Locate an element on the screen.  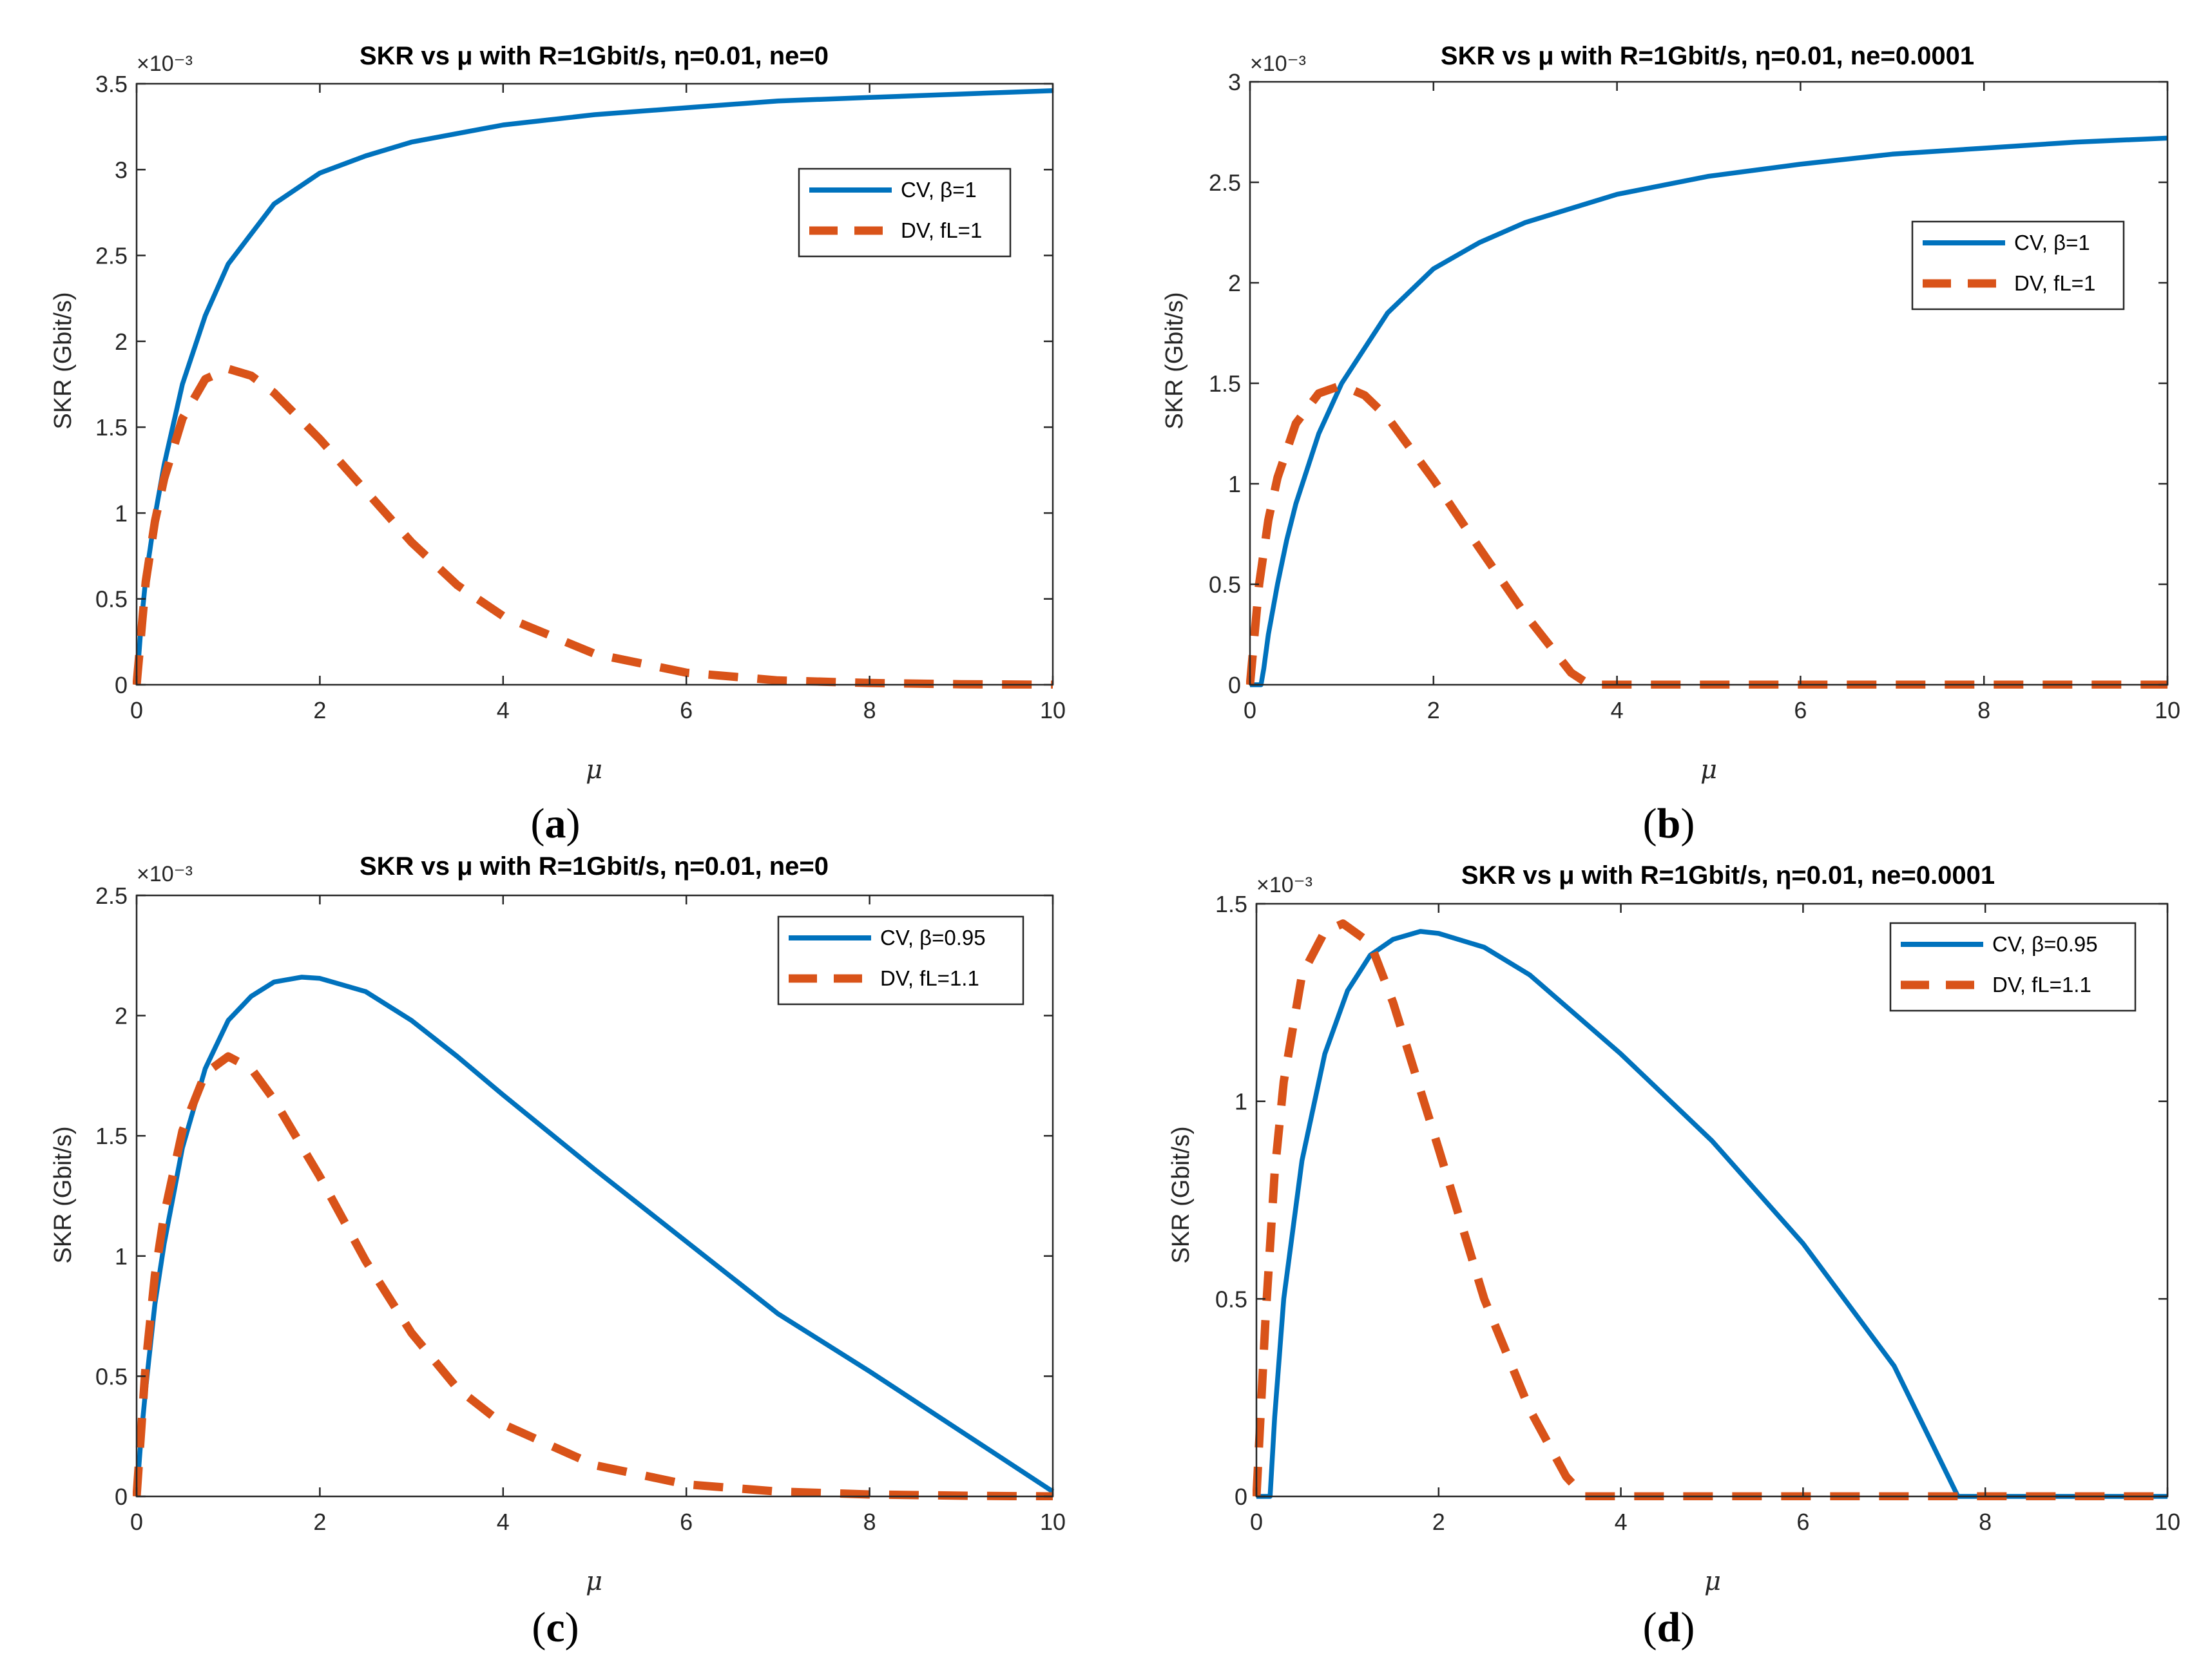
panel-letter: b is located at coordinates (1669, 823).